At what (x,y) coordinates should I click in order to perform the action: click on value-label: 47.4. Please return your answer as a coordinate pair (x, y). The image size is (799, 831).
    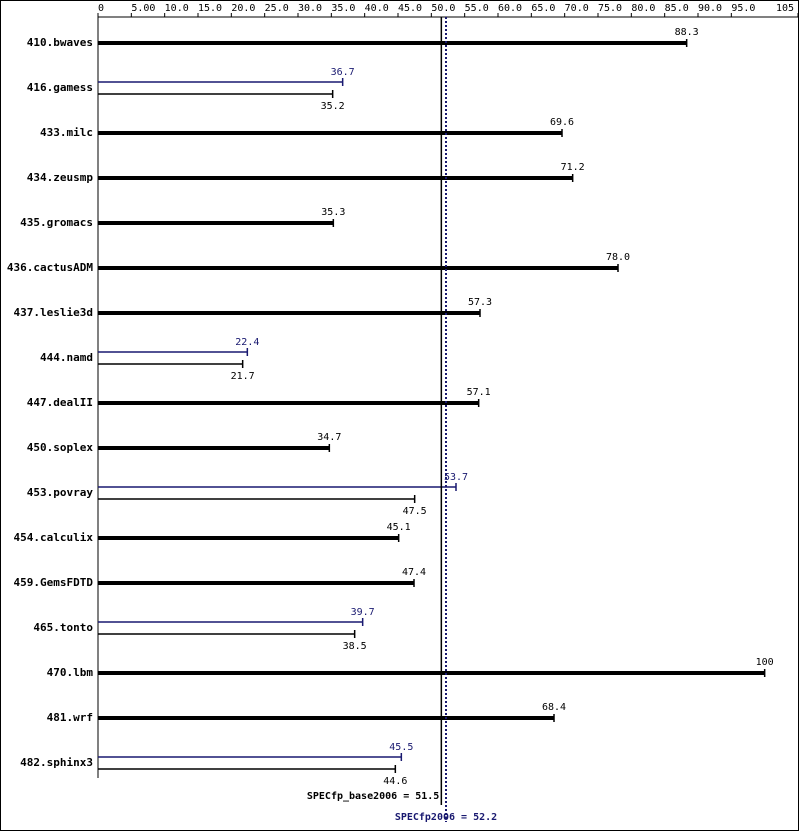
    Looking at the image, I should click on (414, 572).